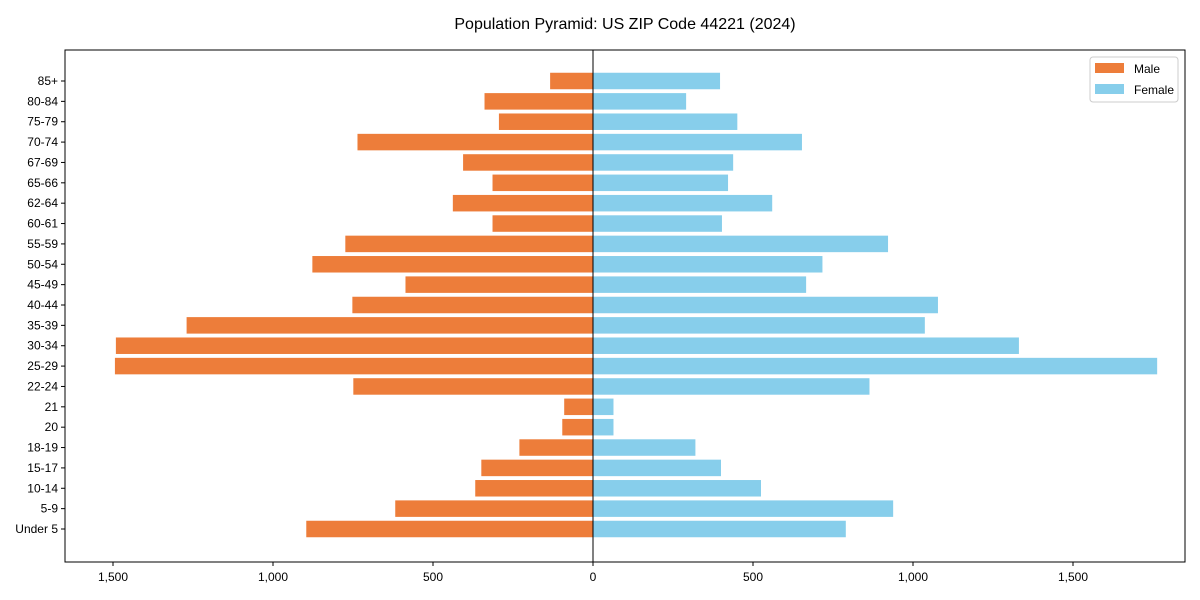  Describe the element at coordinates (1134, 79) in the screenshot. I see `legend: Male Female` at that location.